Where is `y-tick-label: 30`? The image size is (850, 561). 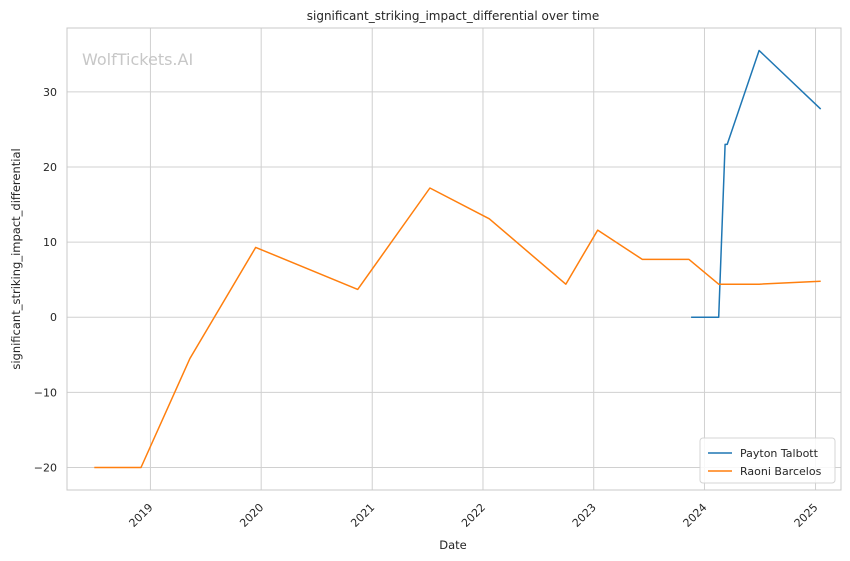 y-tick-label: 30 is located at coordinates (50, 92).